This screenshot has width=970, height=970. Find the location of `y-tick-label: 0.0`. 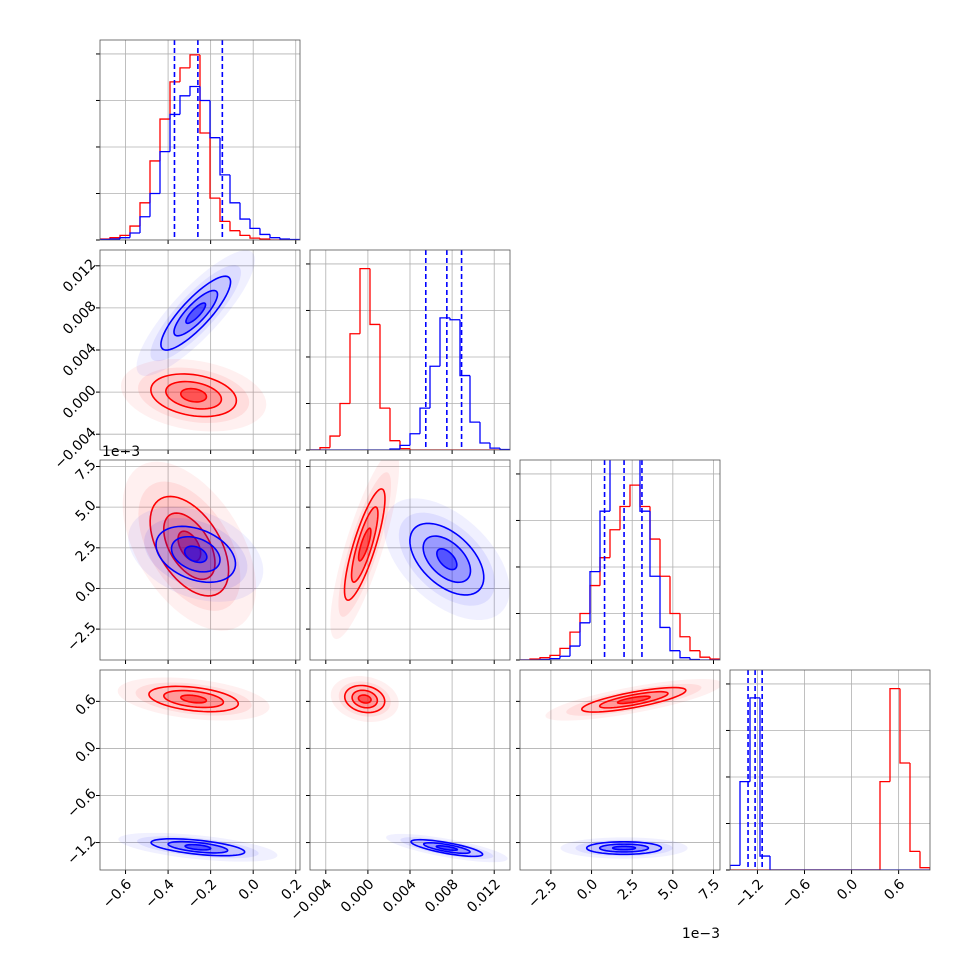

y-tick-label: 0.0 is located at coordinates (86, 752).